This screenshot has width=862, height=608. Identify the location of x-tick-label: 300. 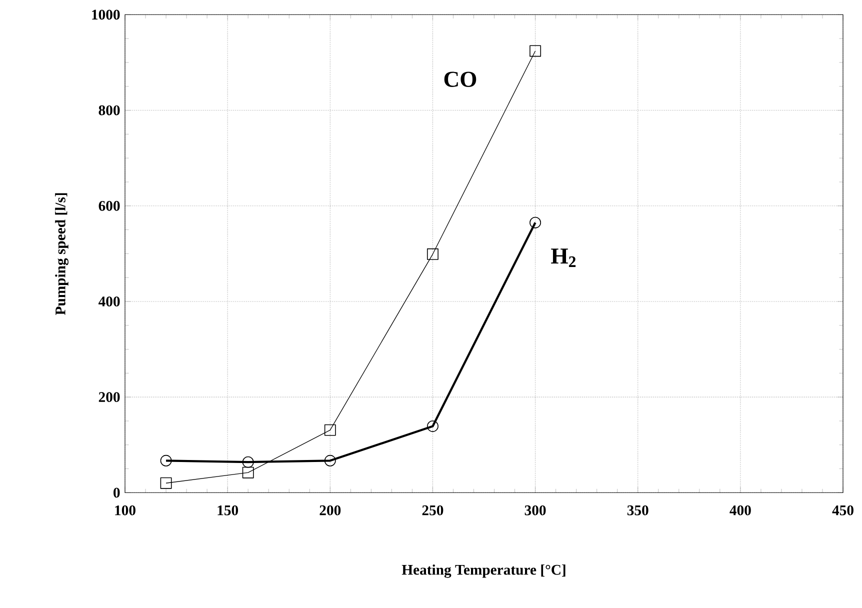
(535, 510).